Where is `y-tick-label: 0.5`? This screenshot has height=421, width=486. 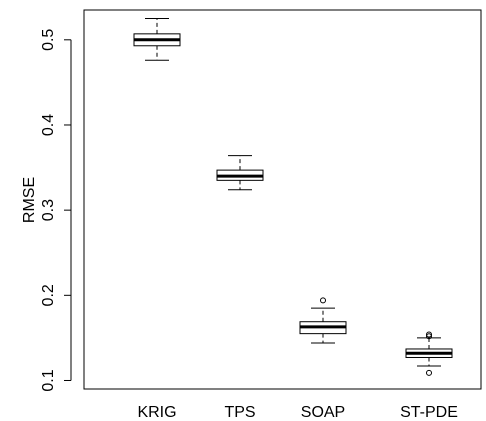 y-tick-label: 0.5 is located at coordinates (48, 40).